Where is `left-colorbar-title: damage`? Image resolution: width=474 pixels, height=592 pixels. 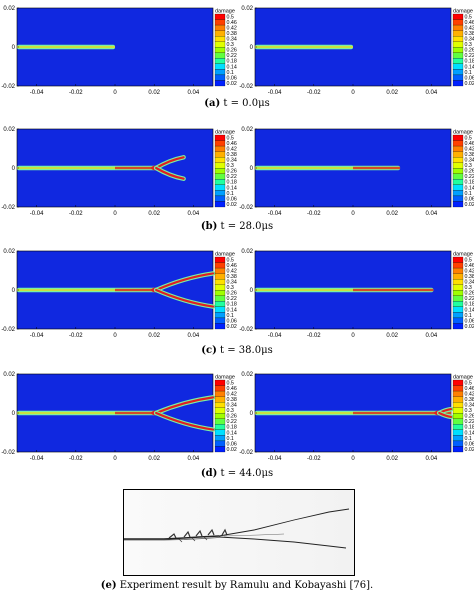
left-colorbar-title: damage is located at coordinates (225, 255).